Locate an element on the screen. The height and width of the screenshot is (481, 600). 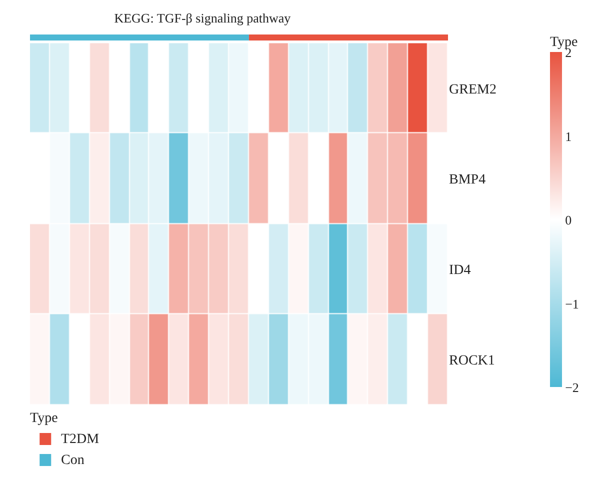
y-tick-label: ID4 is located at coordinates (460, 270).